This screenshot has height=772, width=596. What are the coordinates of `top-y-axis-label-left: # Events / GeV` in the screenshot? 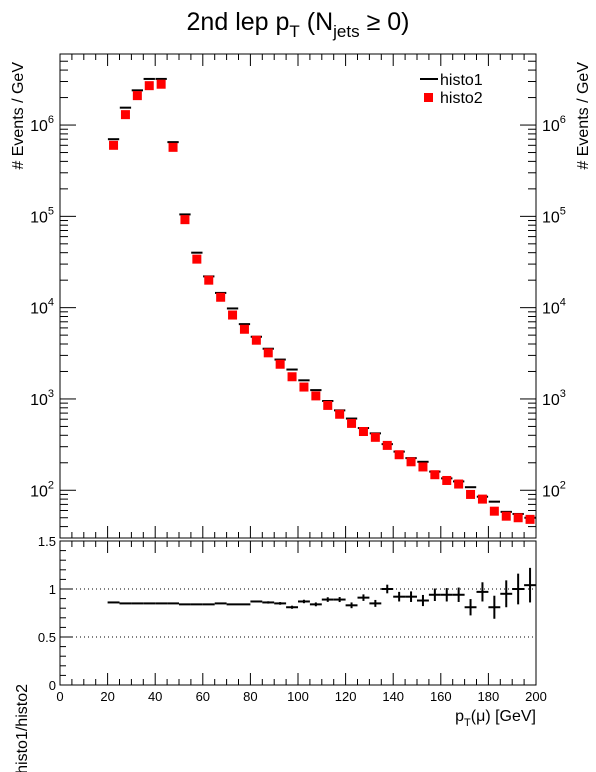 It's located at (18, 116).